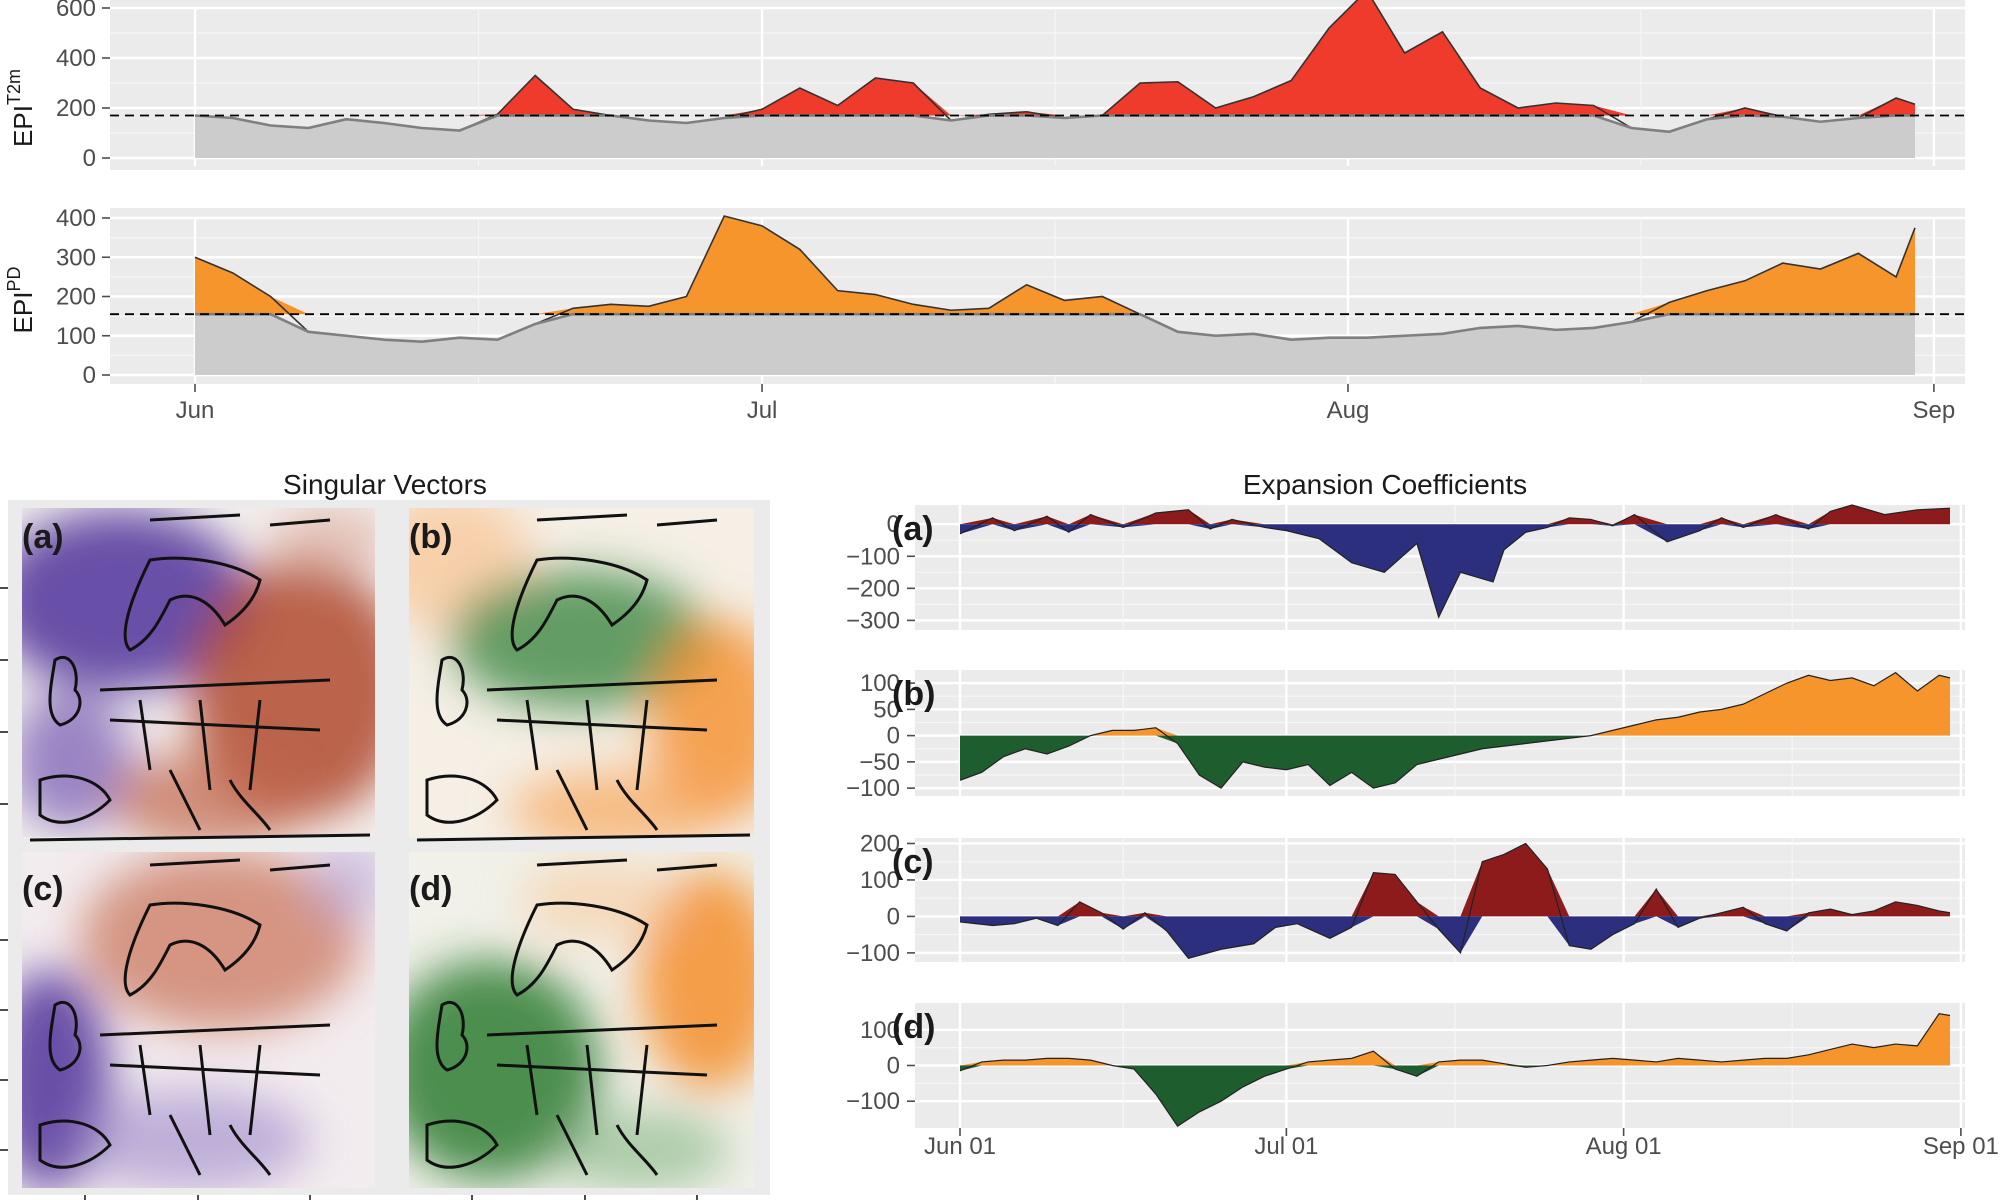  What do you see at coordinates (762, 410) in the screenshot?
I see `x-tick-label: Jul` at bounding box center [762, 410].